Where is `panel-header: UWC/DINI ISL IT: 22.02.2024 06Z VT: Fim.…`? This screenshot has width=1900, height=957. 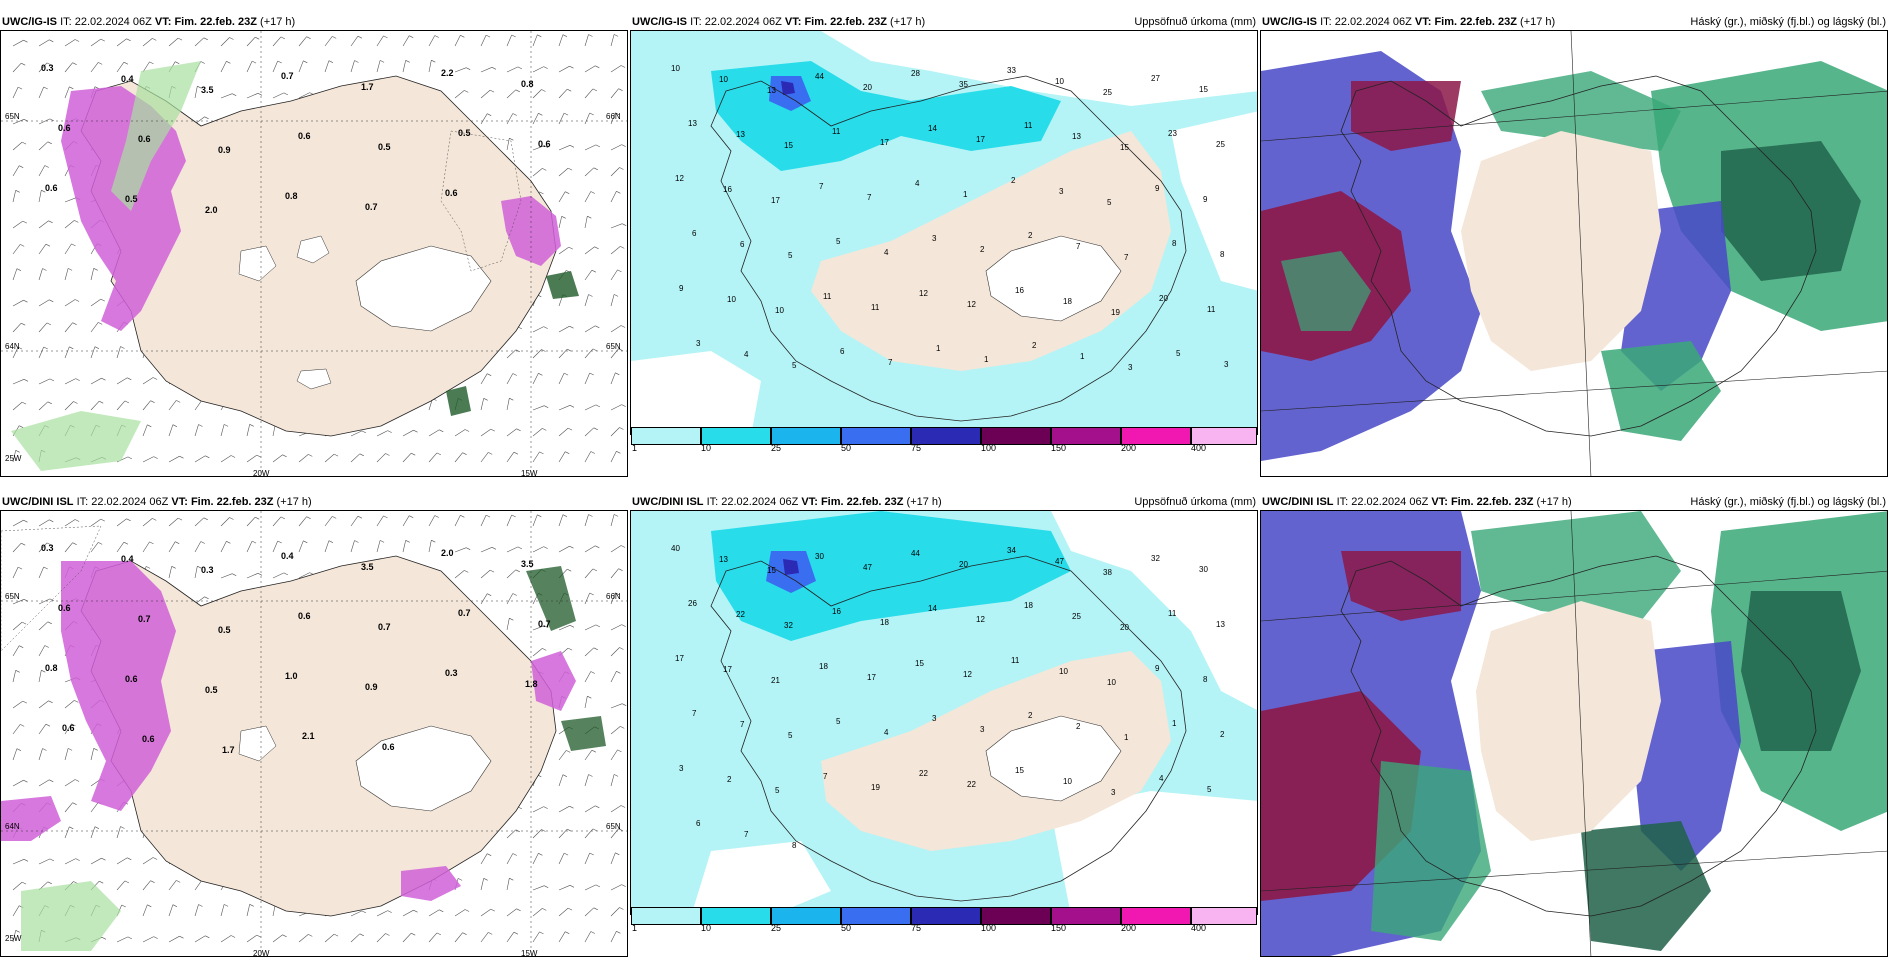 panel-header: UWC/DINI ISL IT: 22.02.2024 06Z VT: Fim.… is located at coordinates (315, 502).